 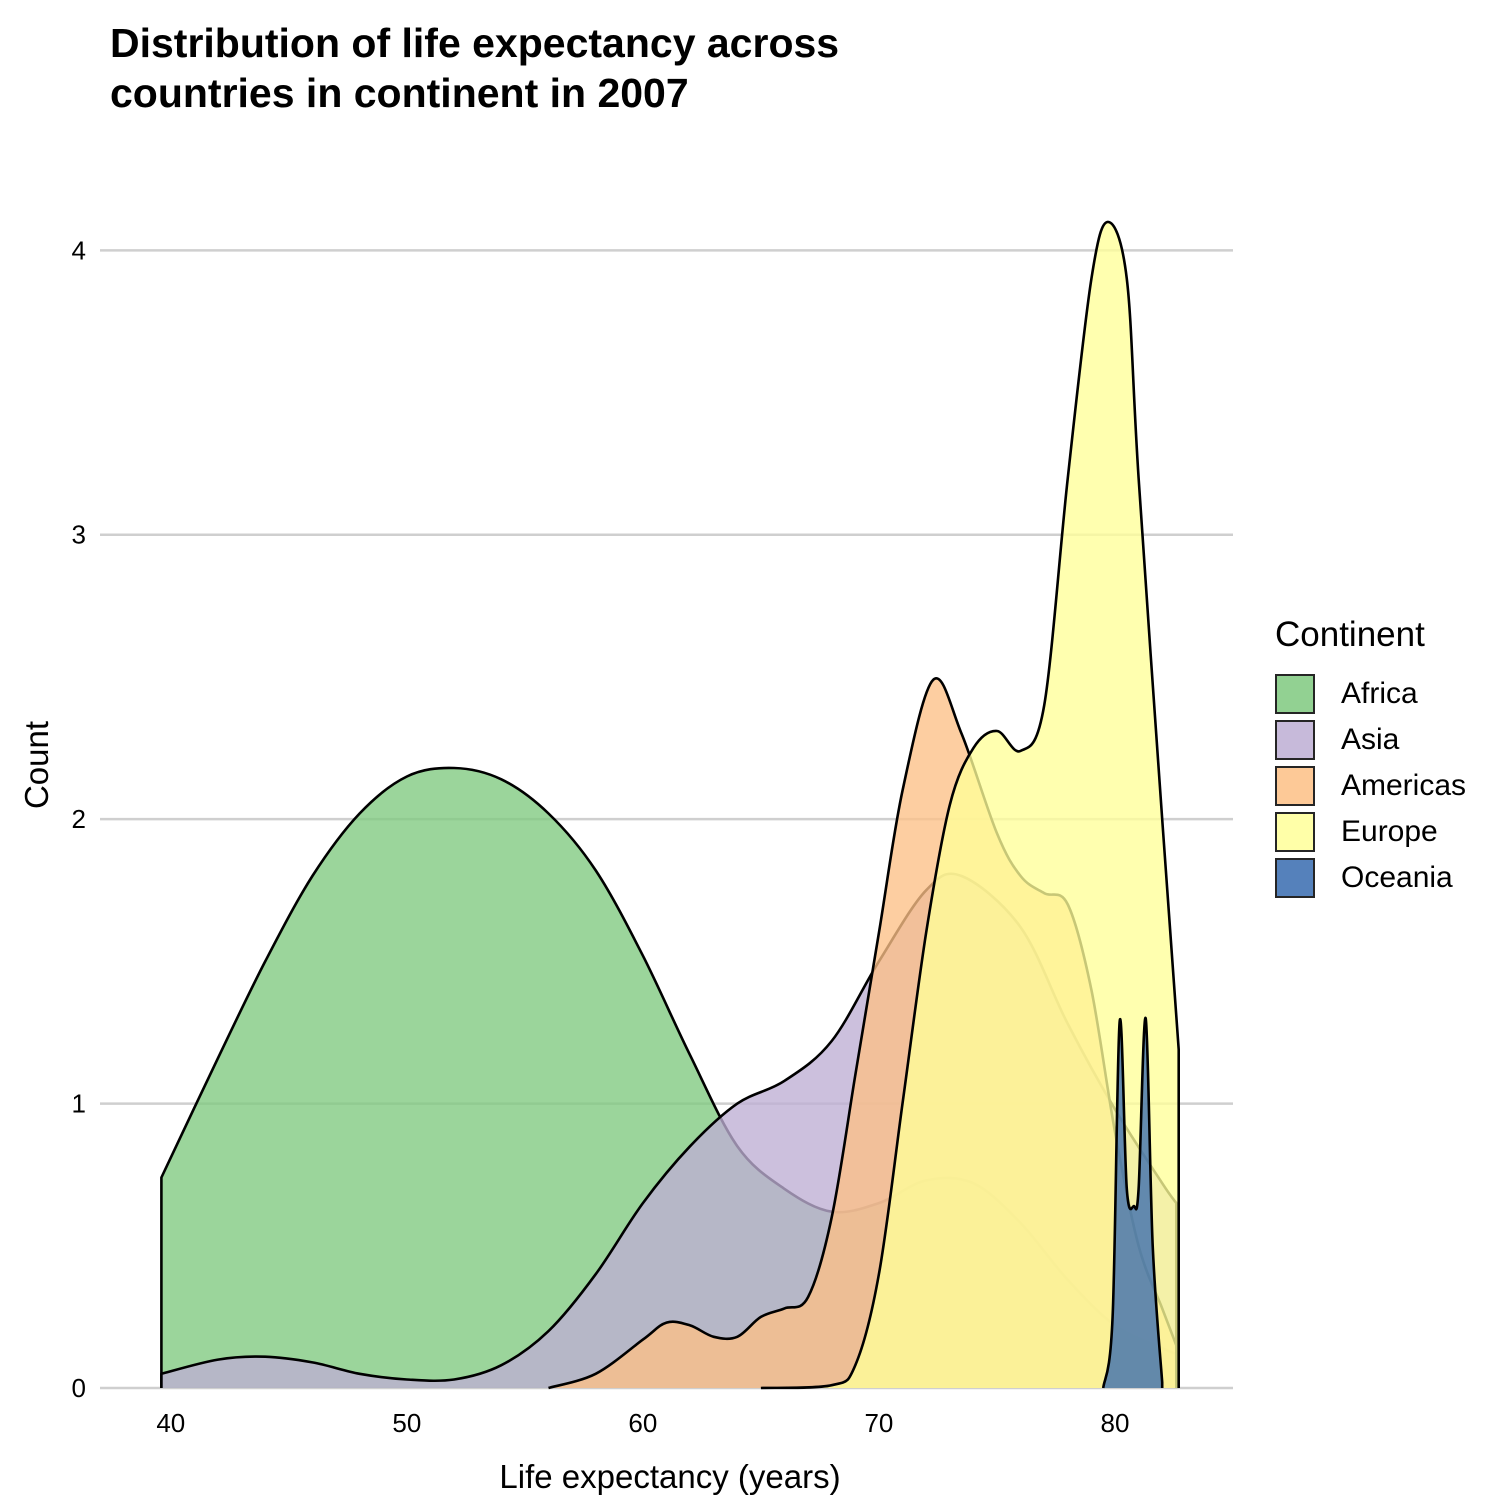 I want to click on legend-item-oceania: Oceania, so click(x=1370, y=878).